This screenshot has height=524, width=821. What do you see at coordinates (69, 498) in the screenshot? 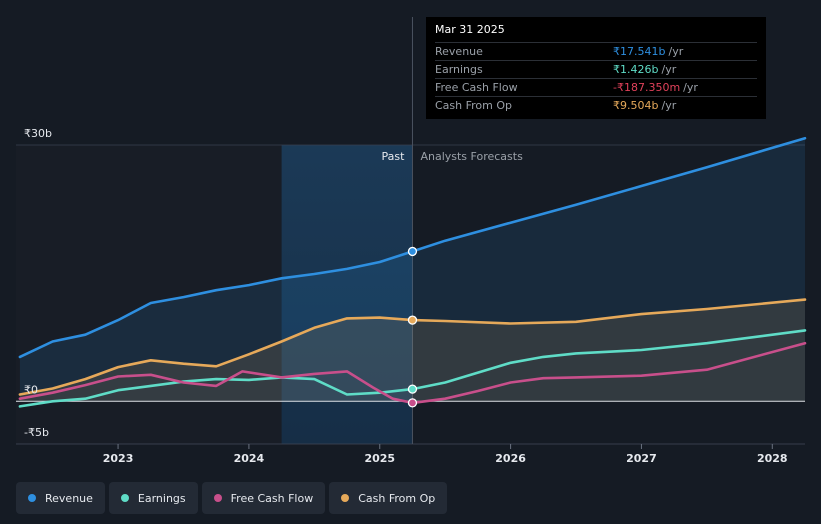
I see `legend-label: Revenue` at bounding box center [69, 498].